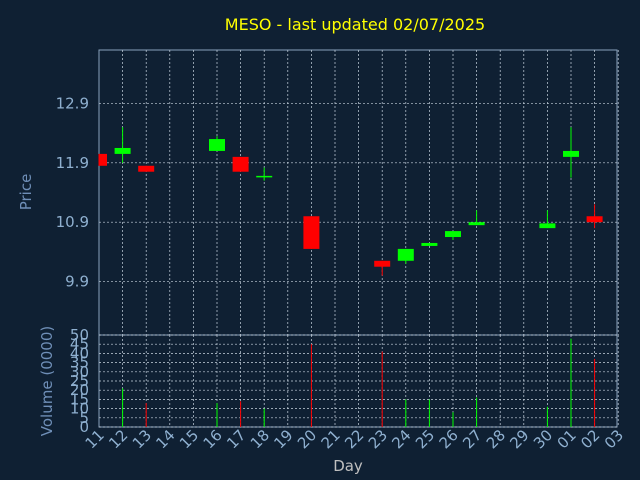 The width and height of the screenshot is (640, 480). I want to click on x-tick-label: 28, so click(496, 439).